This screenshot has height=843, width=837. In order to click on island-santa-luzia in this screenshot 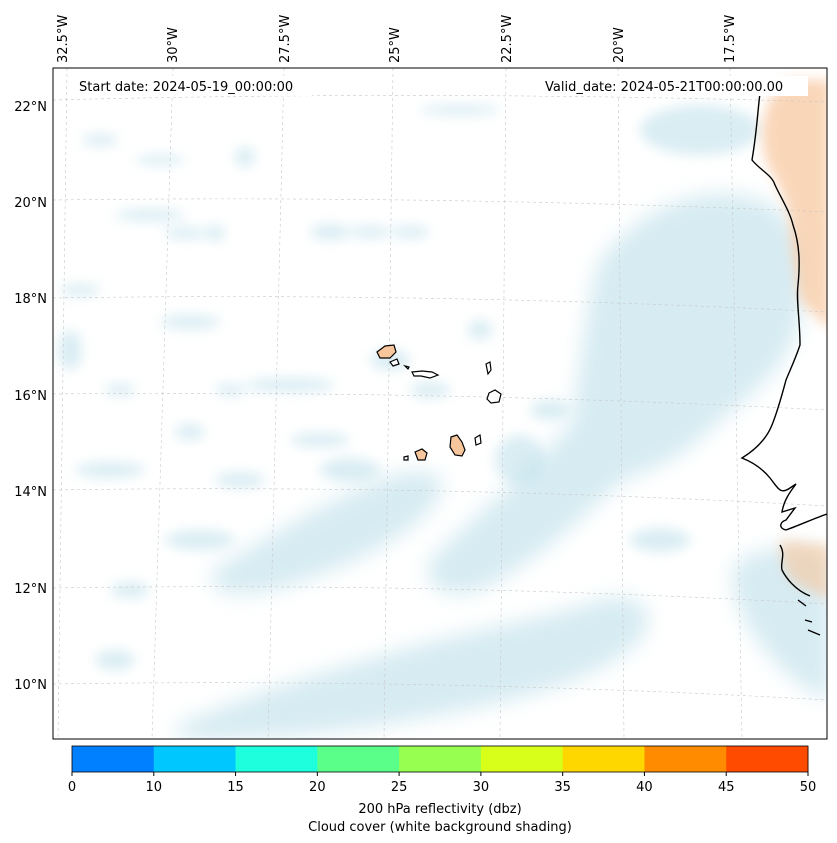, I will do `click(406, 367)`.